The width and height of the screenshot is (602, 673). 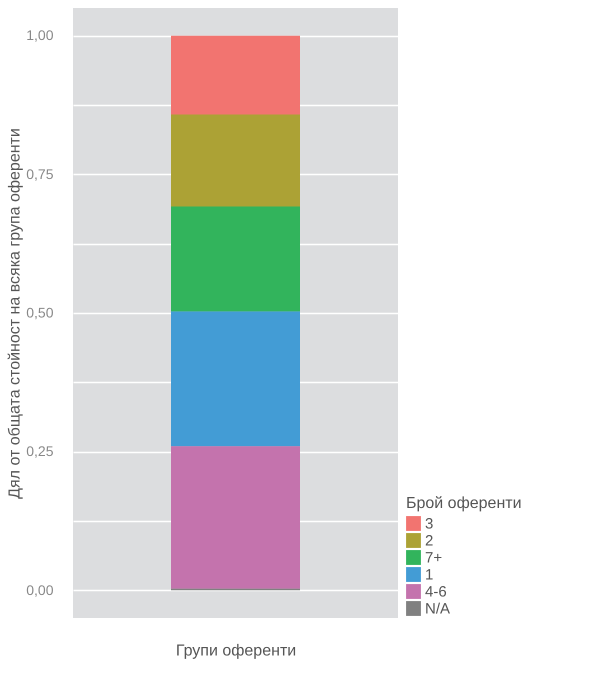 What do you see at coordinates (236, 651) in the screenshot?
I see `x-axis-title: Групи оференти` at bounding box center [236, 651].